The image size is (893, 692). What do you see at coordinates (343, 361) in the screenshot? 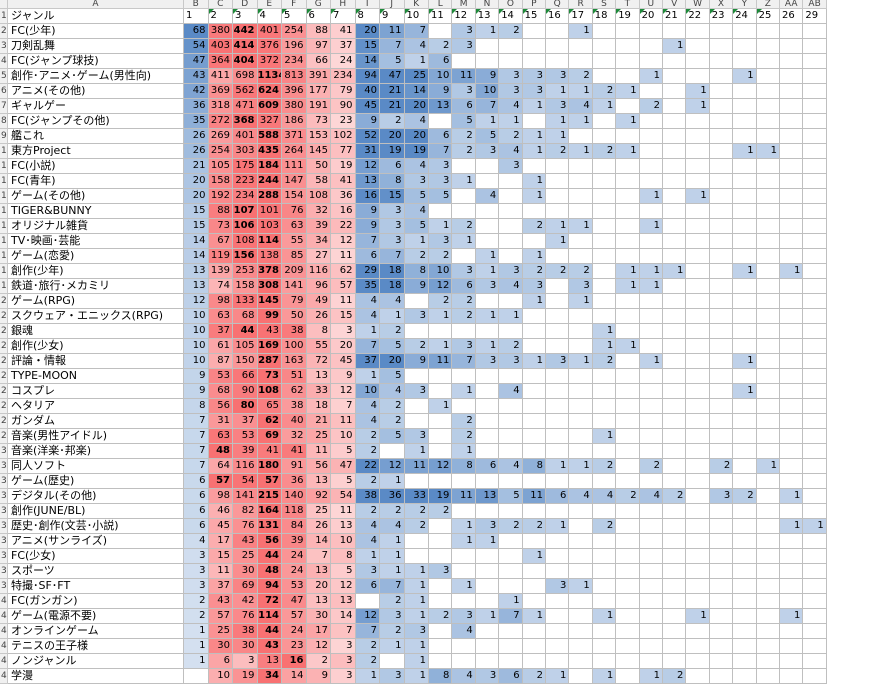
I see `data-cell: 45` at bounding box center [343, 361].